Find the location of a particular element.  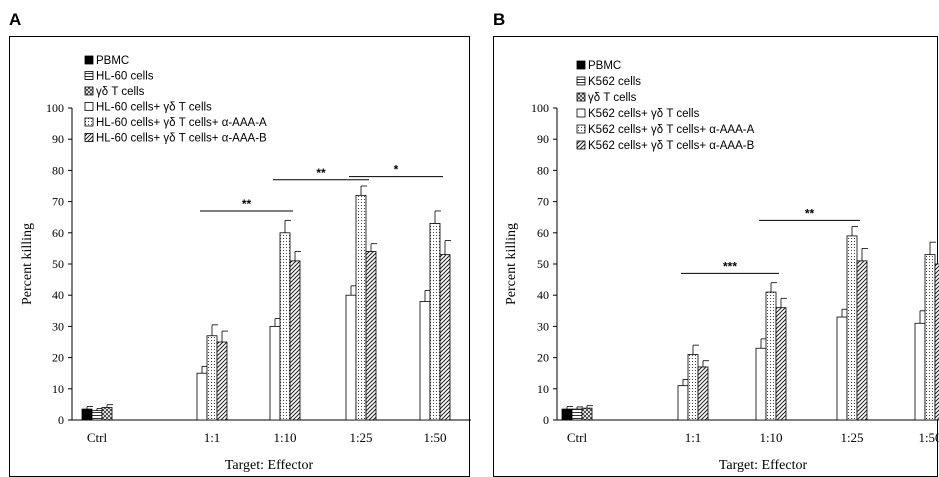

legend-label: HL-60 cells is located at coordinates (125, 77).